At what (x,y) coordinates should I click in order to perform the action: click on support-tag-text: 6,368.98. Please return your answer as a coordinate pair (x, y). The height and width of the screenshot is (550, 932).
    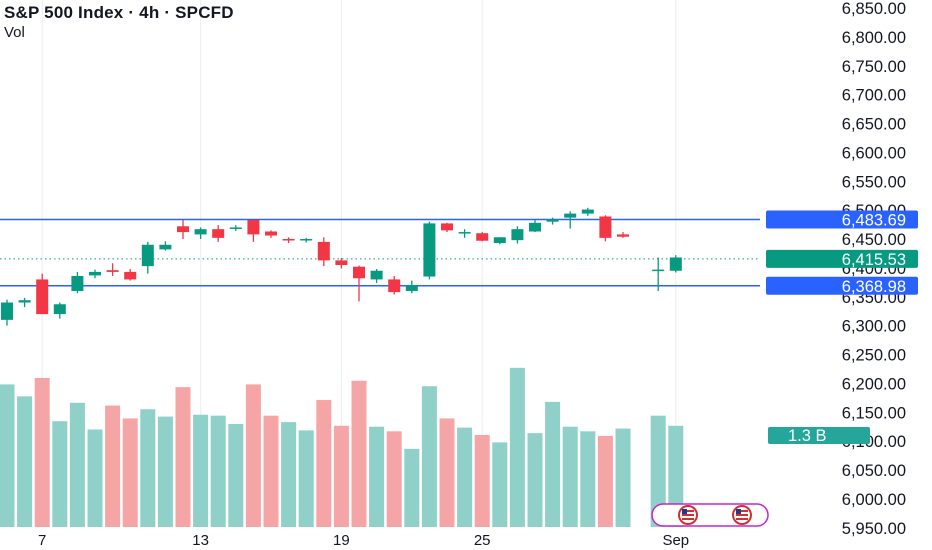
    Looking at the image, I should click on (874, 287).